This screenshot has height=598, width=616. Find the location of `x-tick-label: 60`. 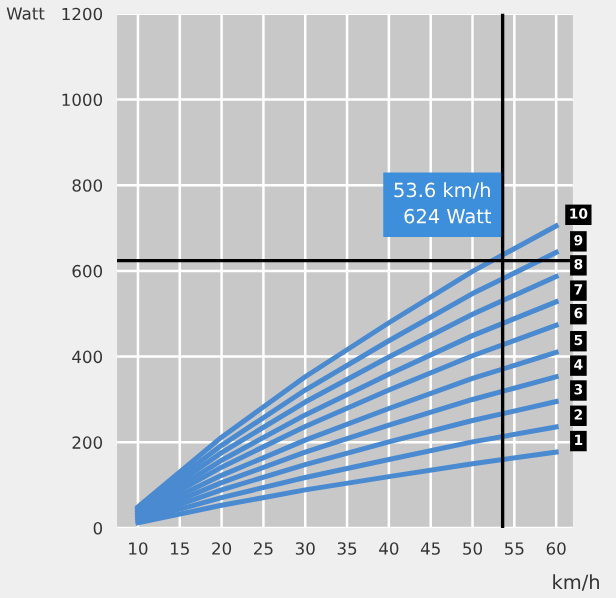

x-tick-label: 60 is located at coordinates (556, 548).